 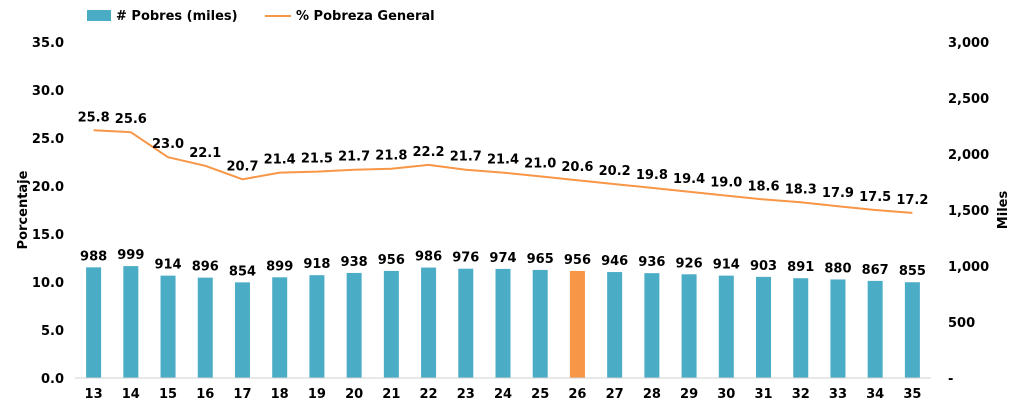 I want to click on bar-value-label: 946, so click(x=614, y=261).